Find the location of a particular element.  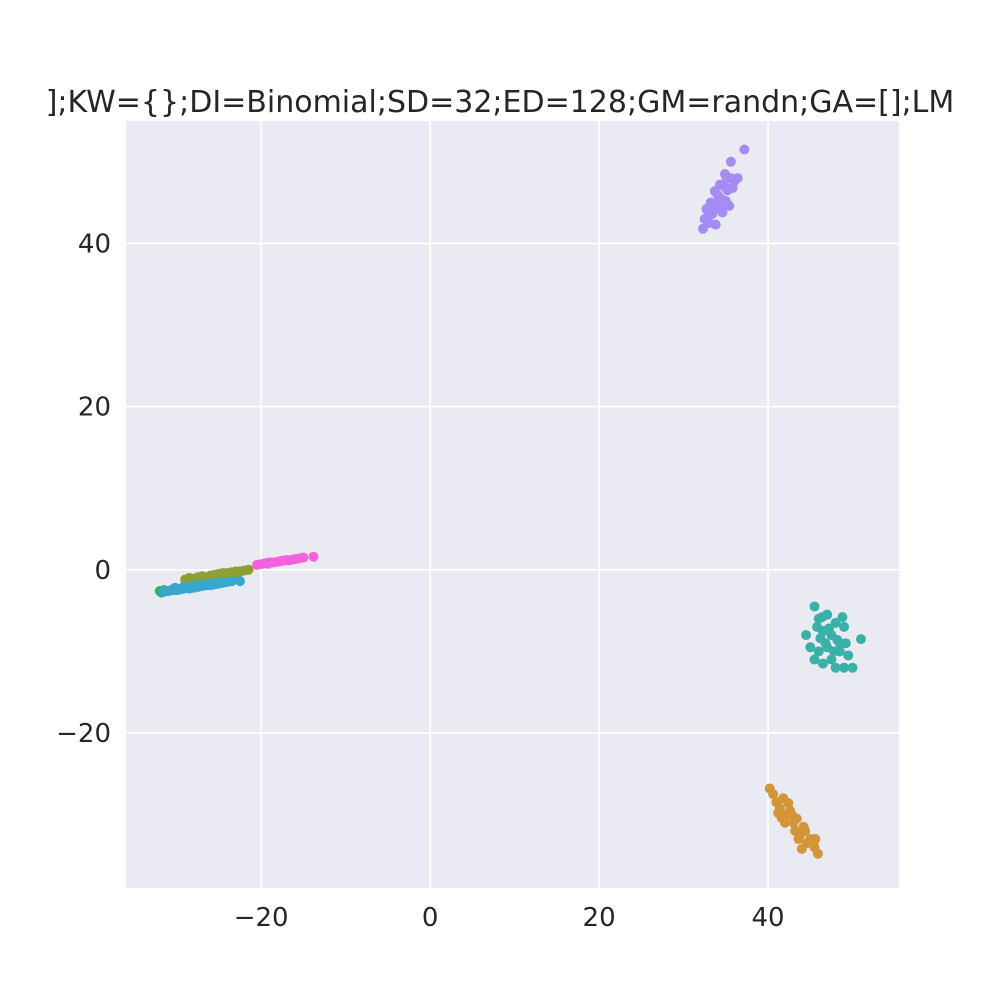

y-tick-label: 40 is located at coordinates (94, 244).